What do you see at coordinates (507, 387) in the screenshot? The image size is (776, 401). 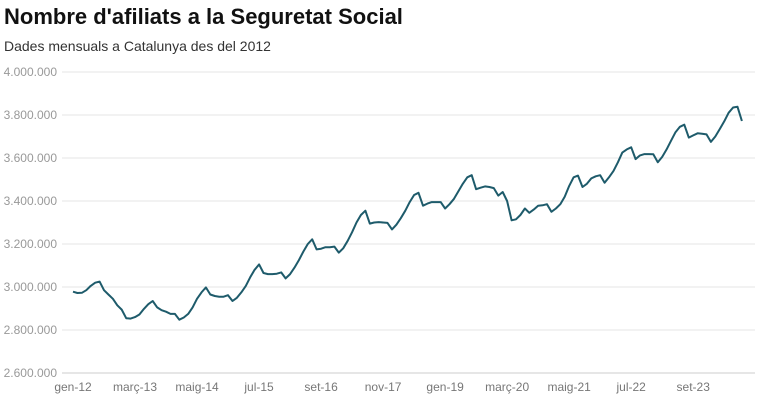 I see `x-tick-label: març-20` at bounding box center [507, 387].